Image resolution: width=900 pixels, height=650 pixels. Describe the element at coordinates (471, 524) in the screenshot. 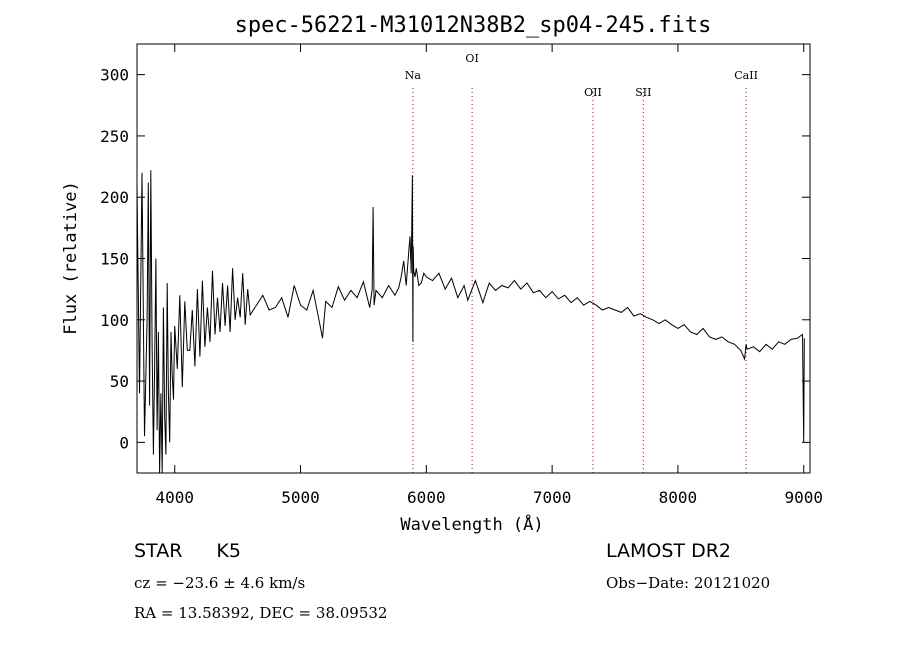

I see `x-axis-label: Wavelength (Å)` at that location.